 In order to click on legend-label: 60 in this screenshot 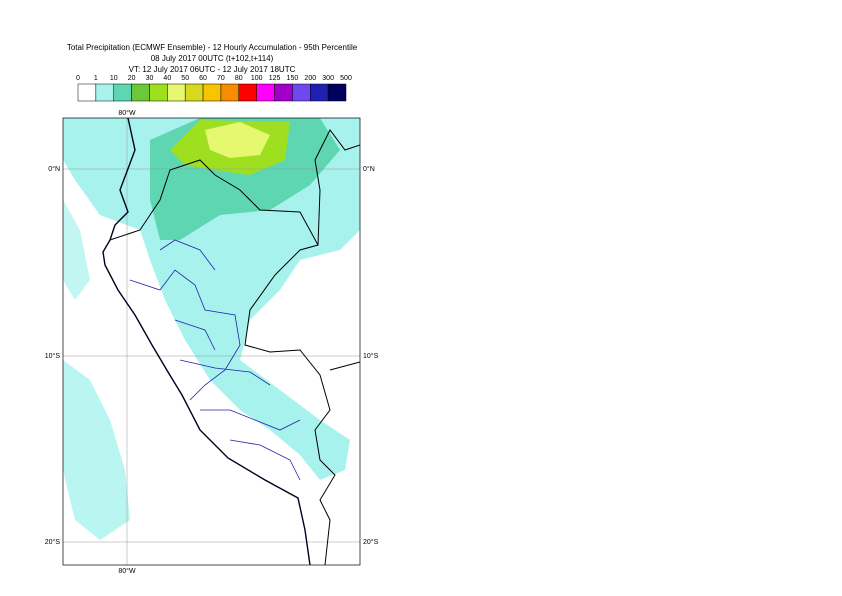, I will do `click(203, 78)`.